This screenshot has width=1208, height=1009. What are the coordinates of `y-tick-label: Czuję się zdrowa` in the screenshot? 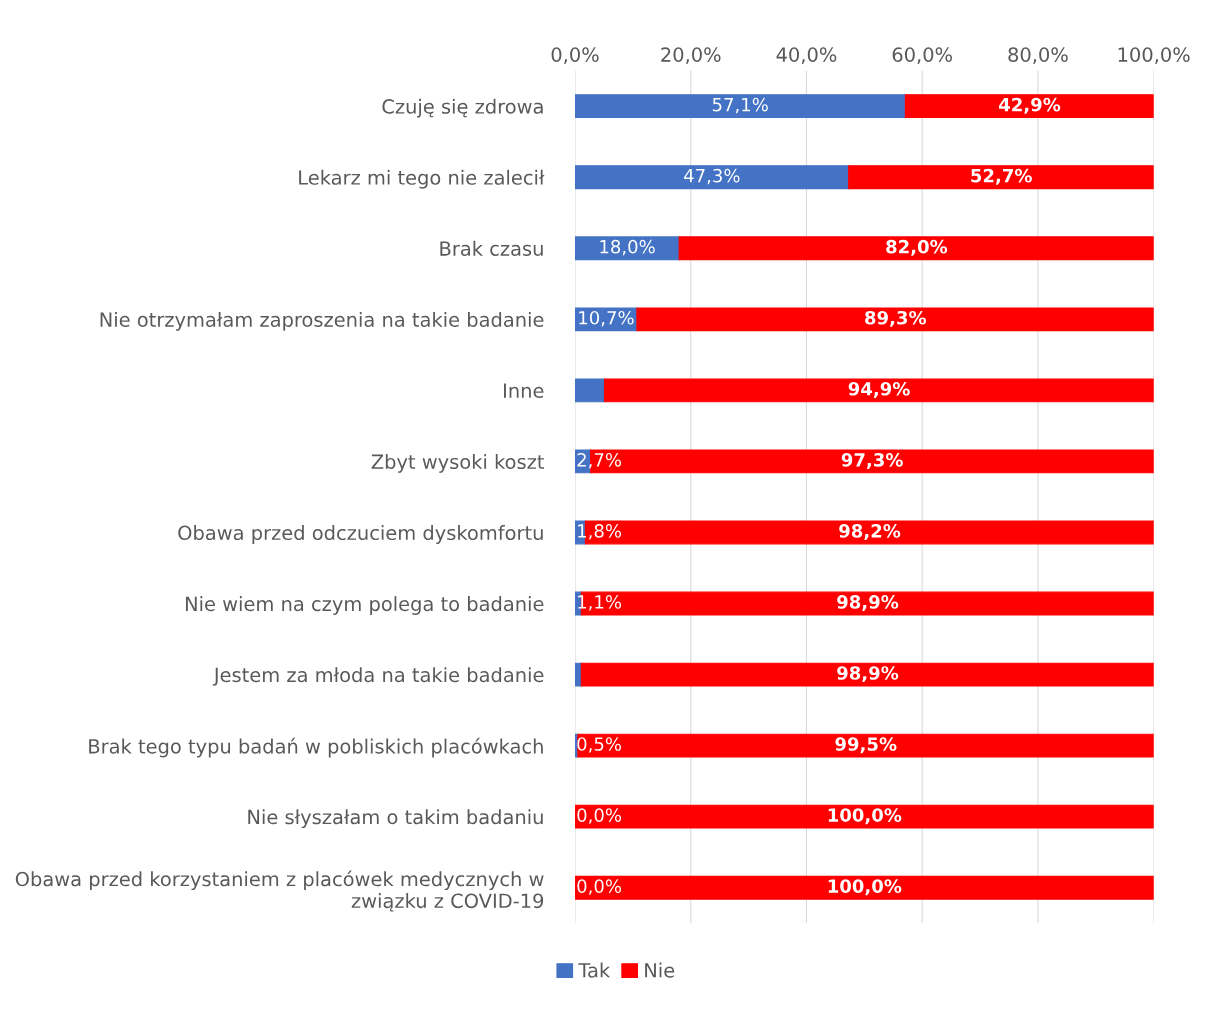 It's located at (462, 108).